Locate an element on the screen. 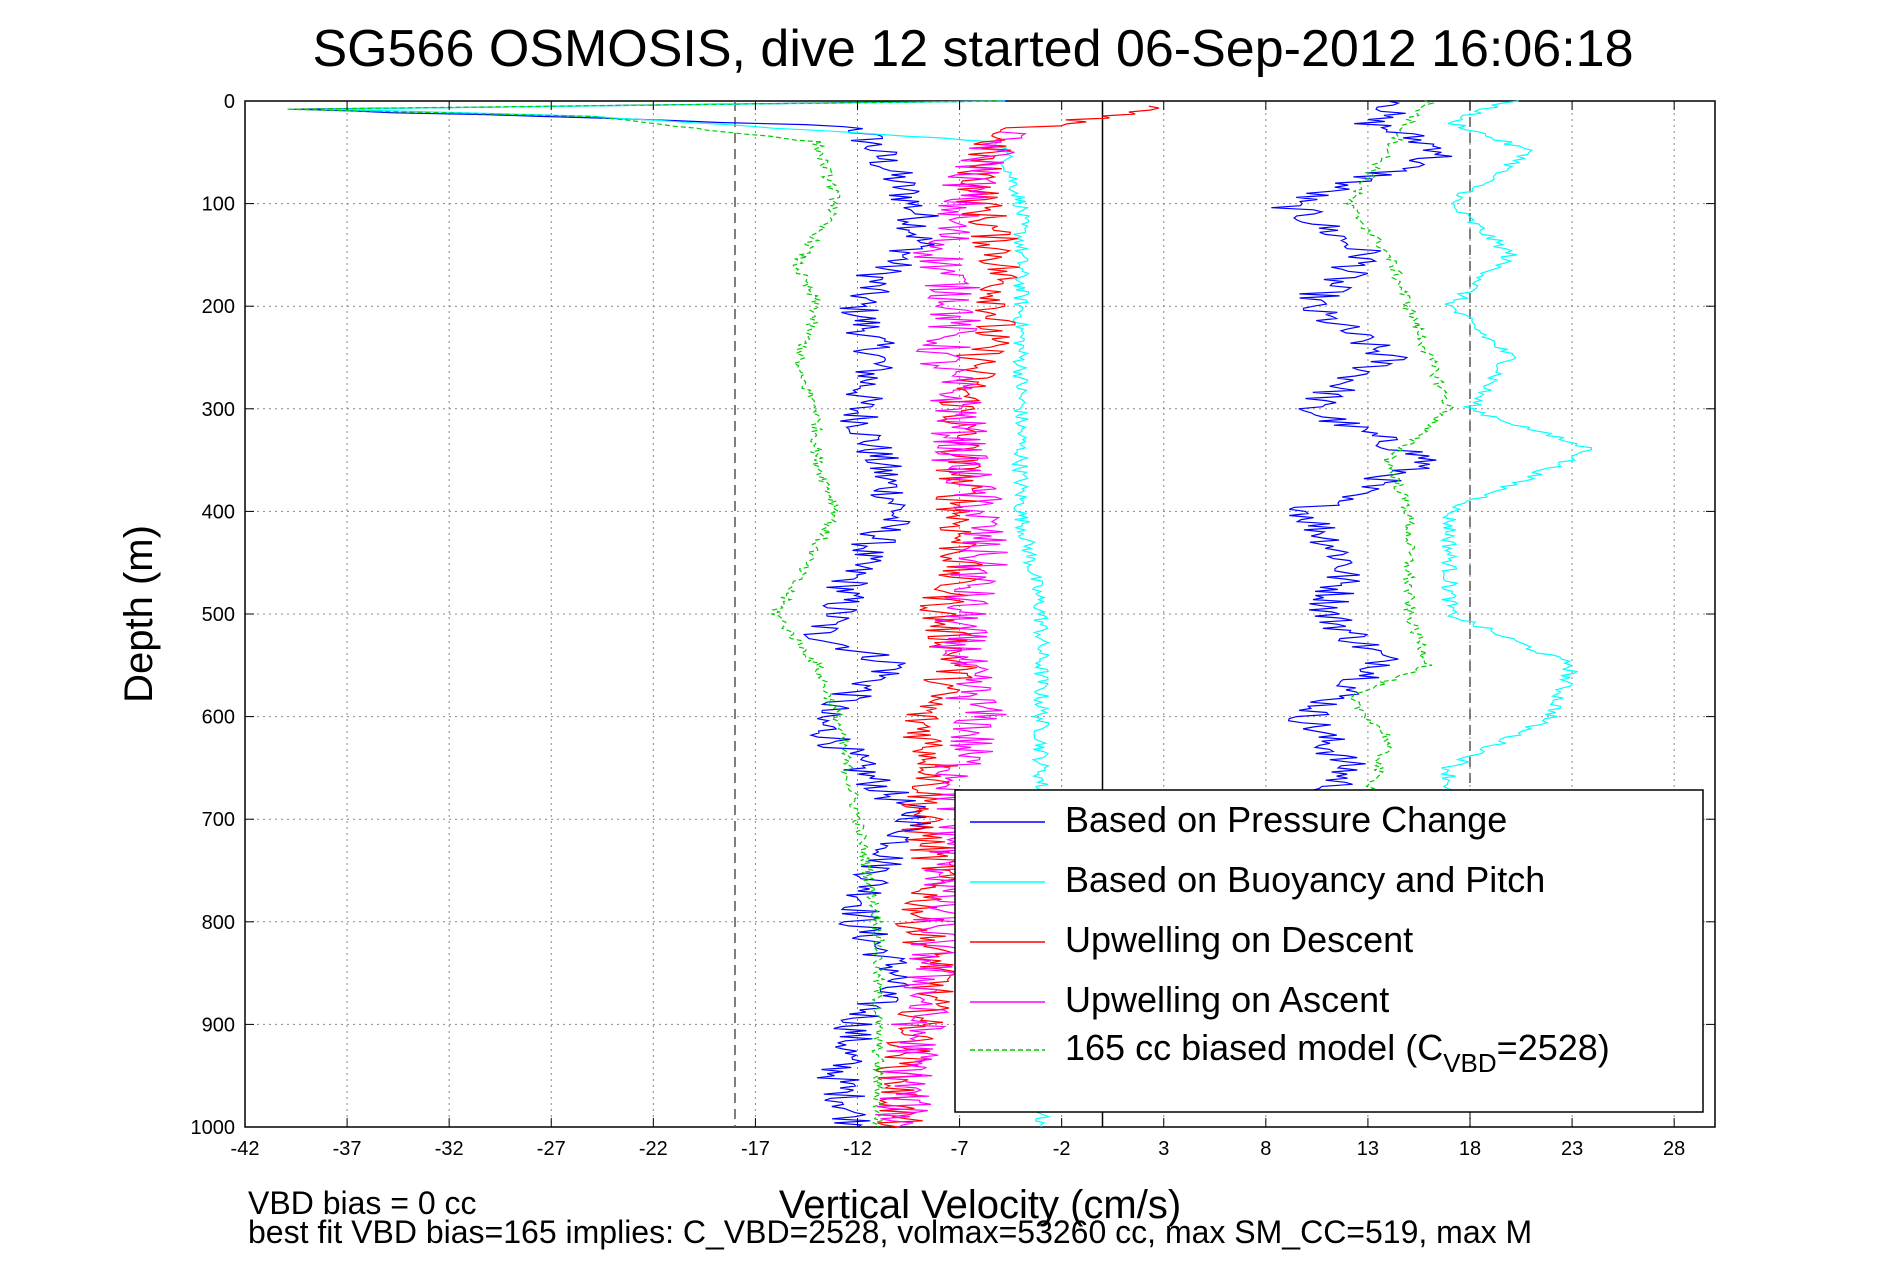  y-tick-label: 100 is located at coordinates (218, 205).